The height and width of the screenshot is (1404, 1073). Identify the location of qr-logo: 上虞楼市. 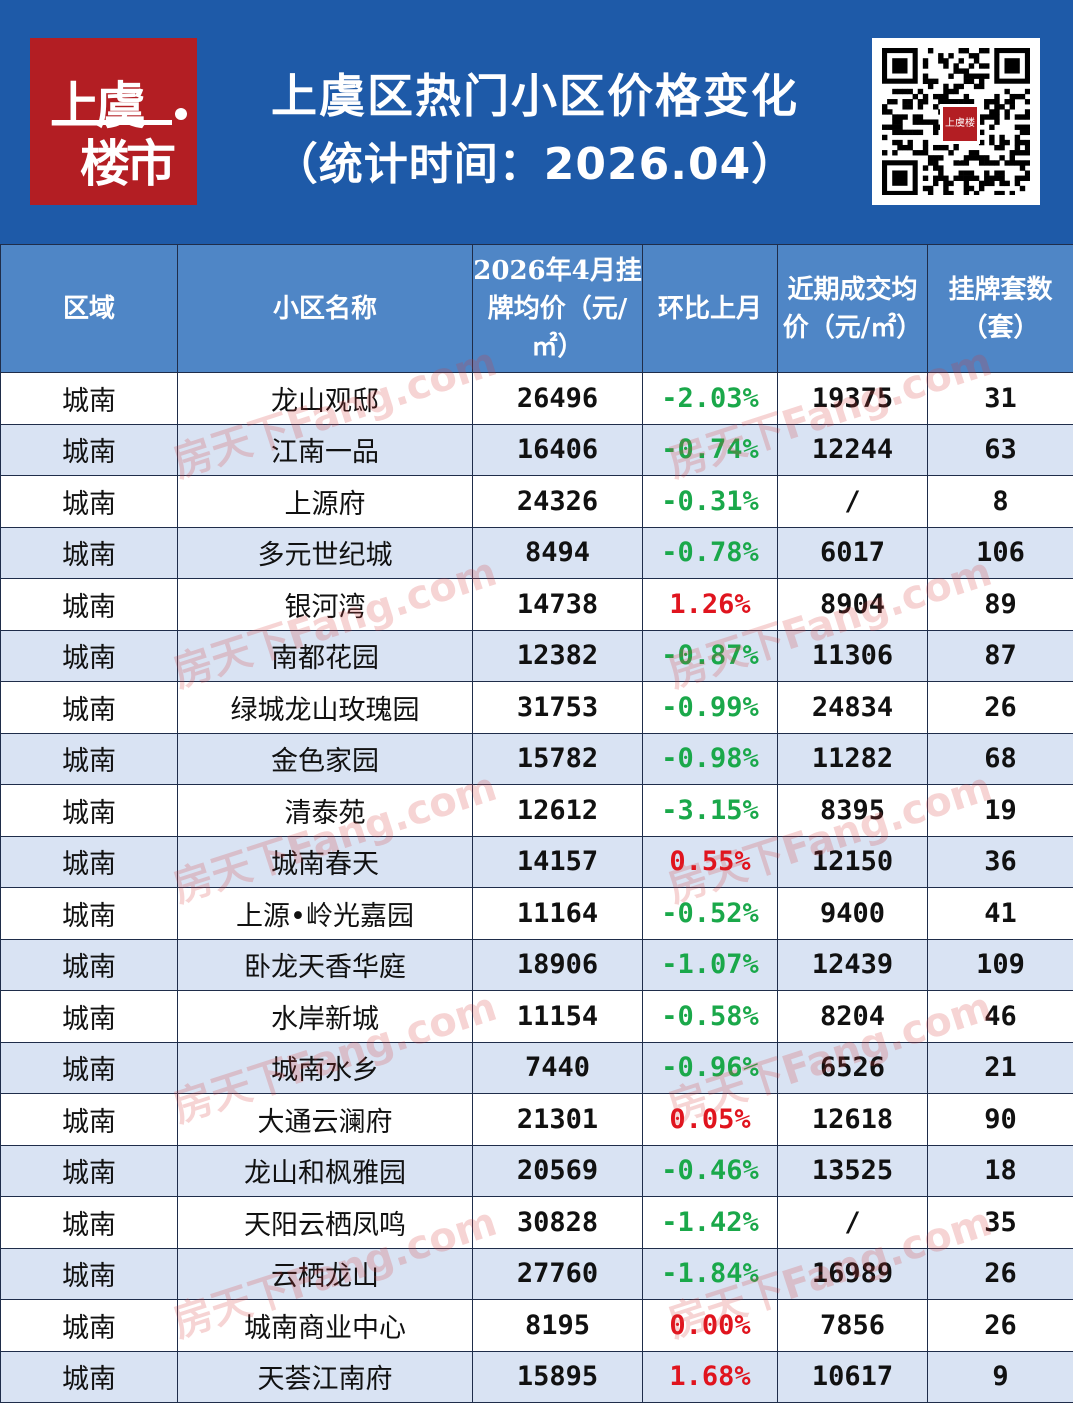
(960, 133).